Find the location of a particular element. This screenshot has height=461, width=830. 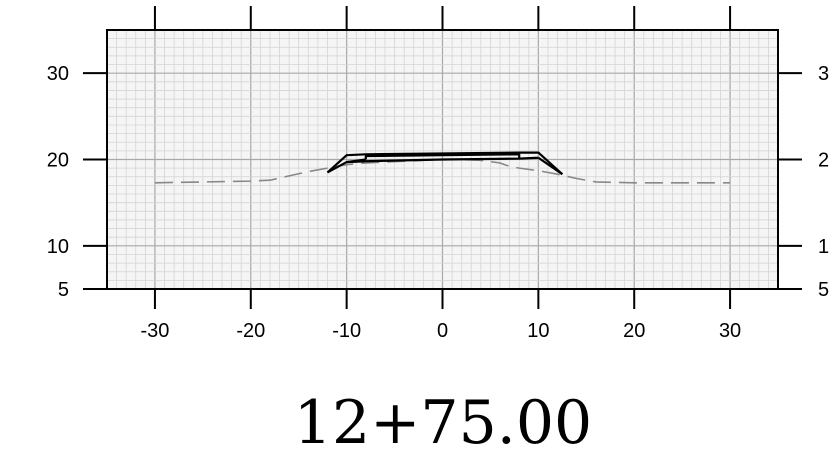

y-tick-label-right: 5 is located at coordinates (823, 290).